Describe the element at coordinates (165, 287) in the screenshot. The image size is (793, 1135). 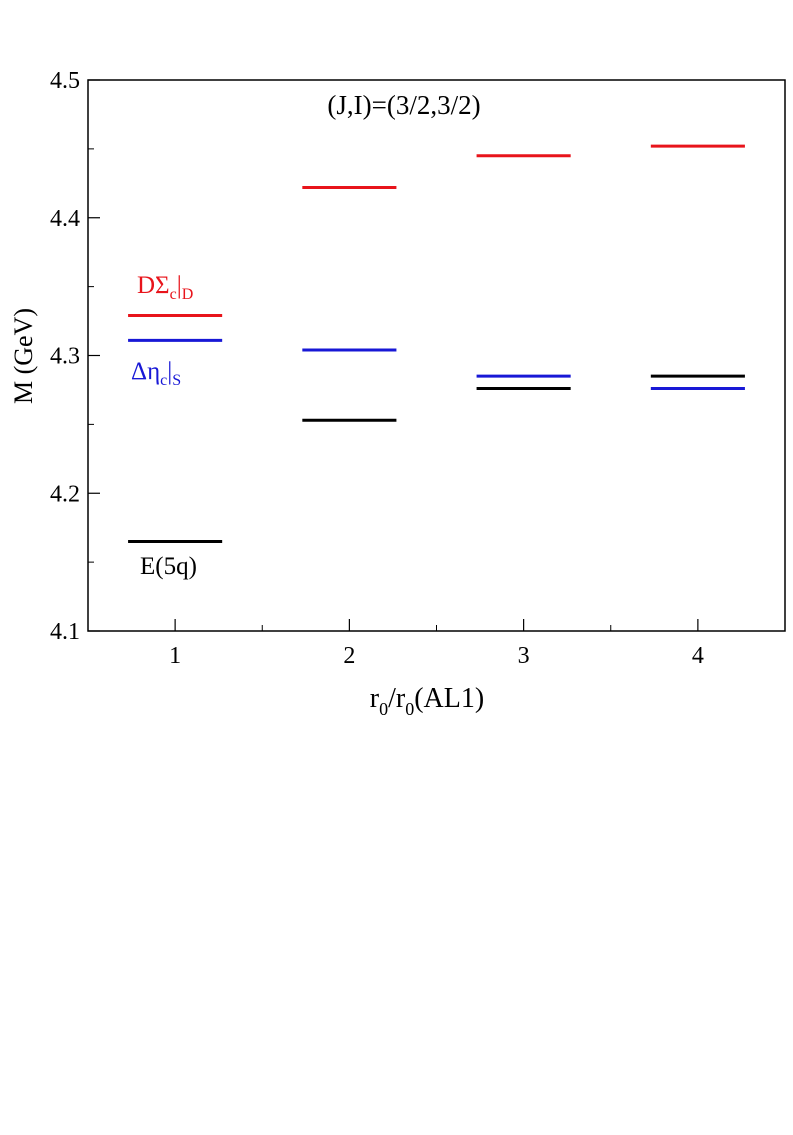
I see `annotation-dsigma: DΣc|D` at that location.